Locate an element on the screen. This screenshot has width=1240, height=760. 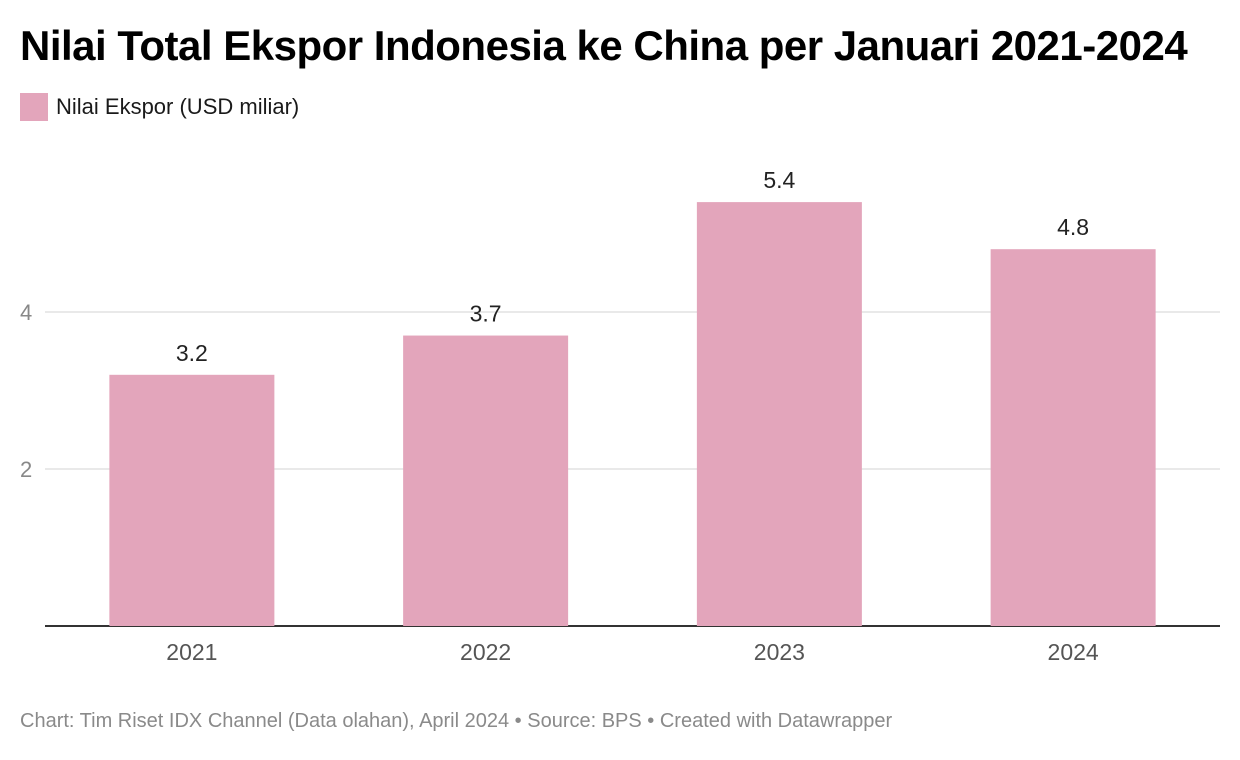
legend: Nilai Ekspor (USD miliar) is located at coordinates (159, 107).